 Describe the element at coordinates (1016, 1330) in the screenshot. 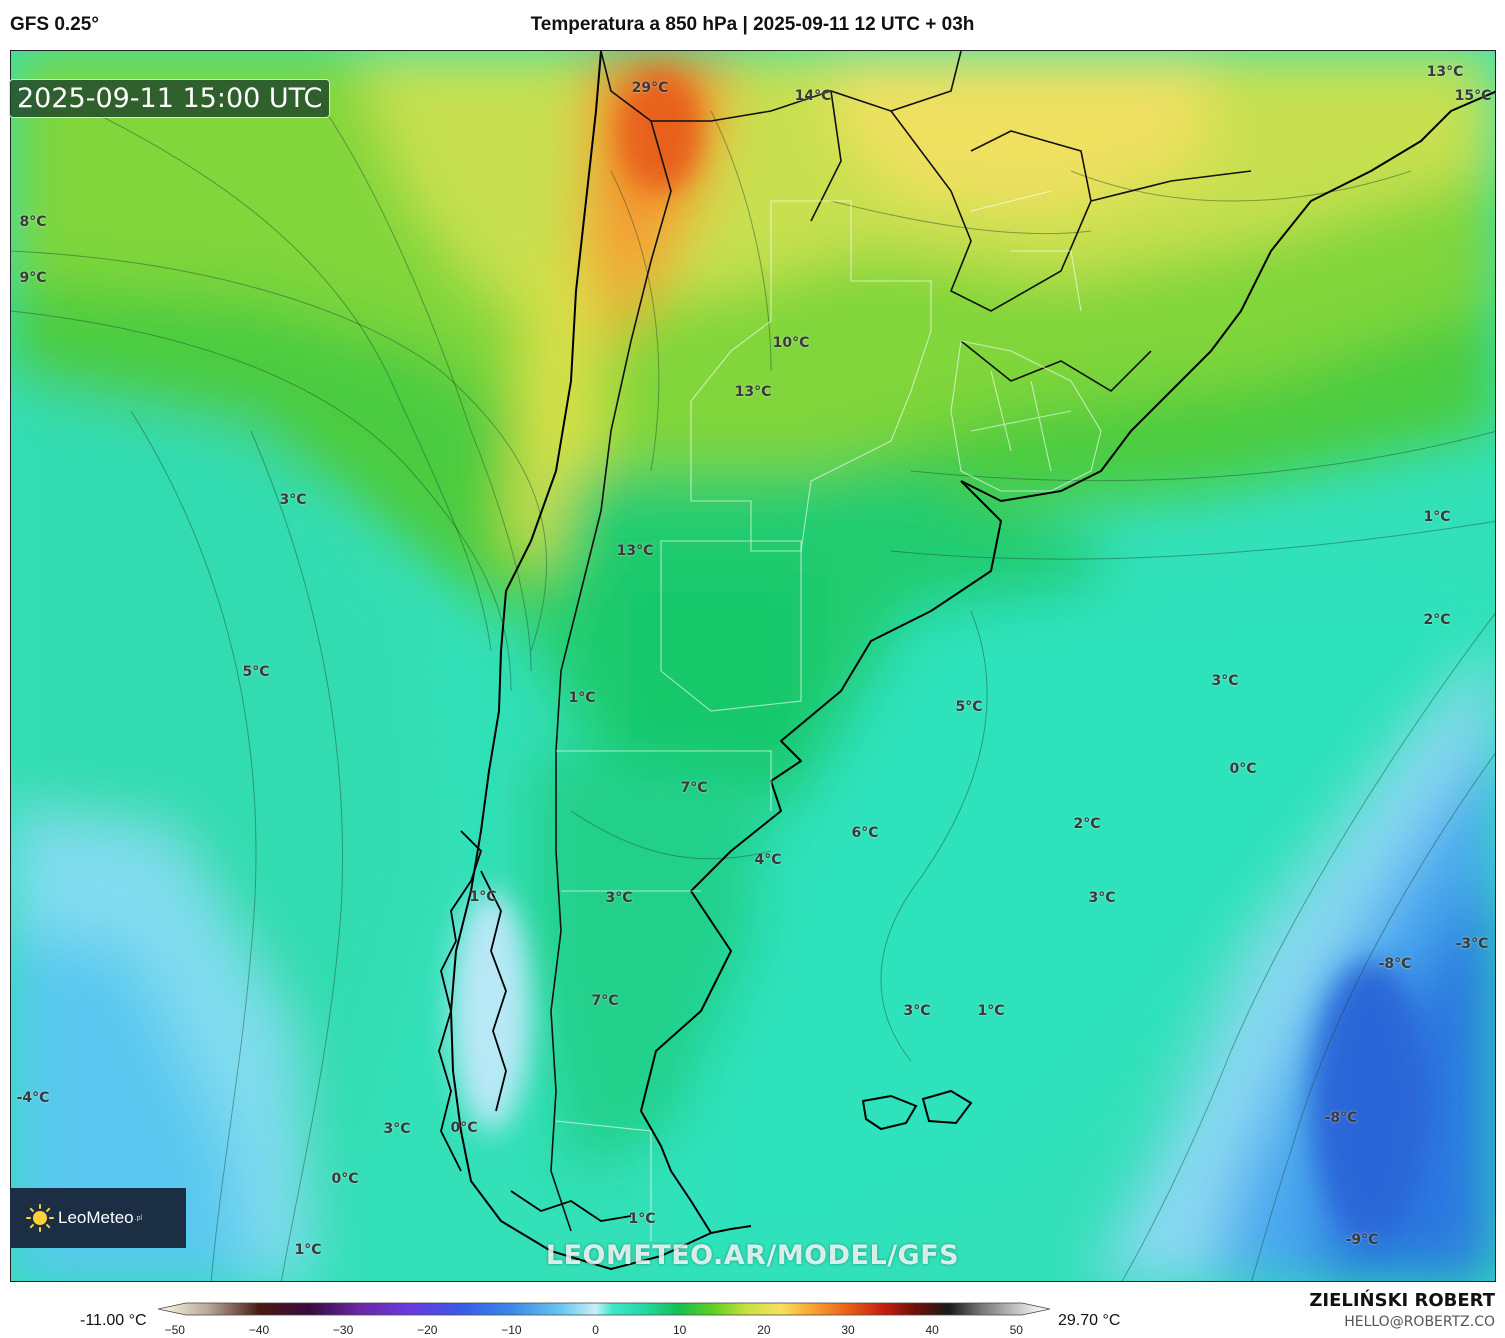

I see `colorbar-tick-label: 50` at that location.